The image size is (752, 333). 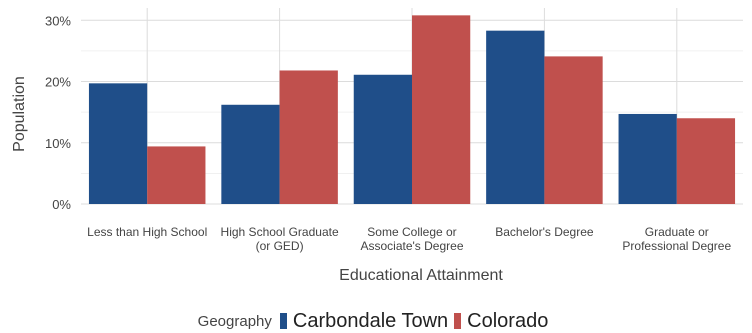 I want to click on y-tick-label: 0%, so click(x=61, y=204).